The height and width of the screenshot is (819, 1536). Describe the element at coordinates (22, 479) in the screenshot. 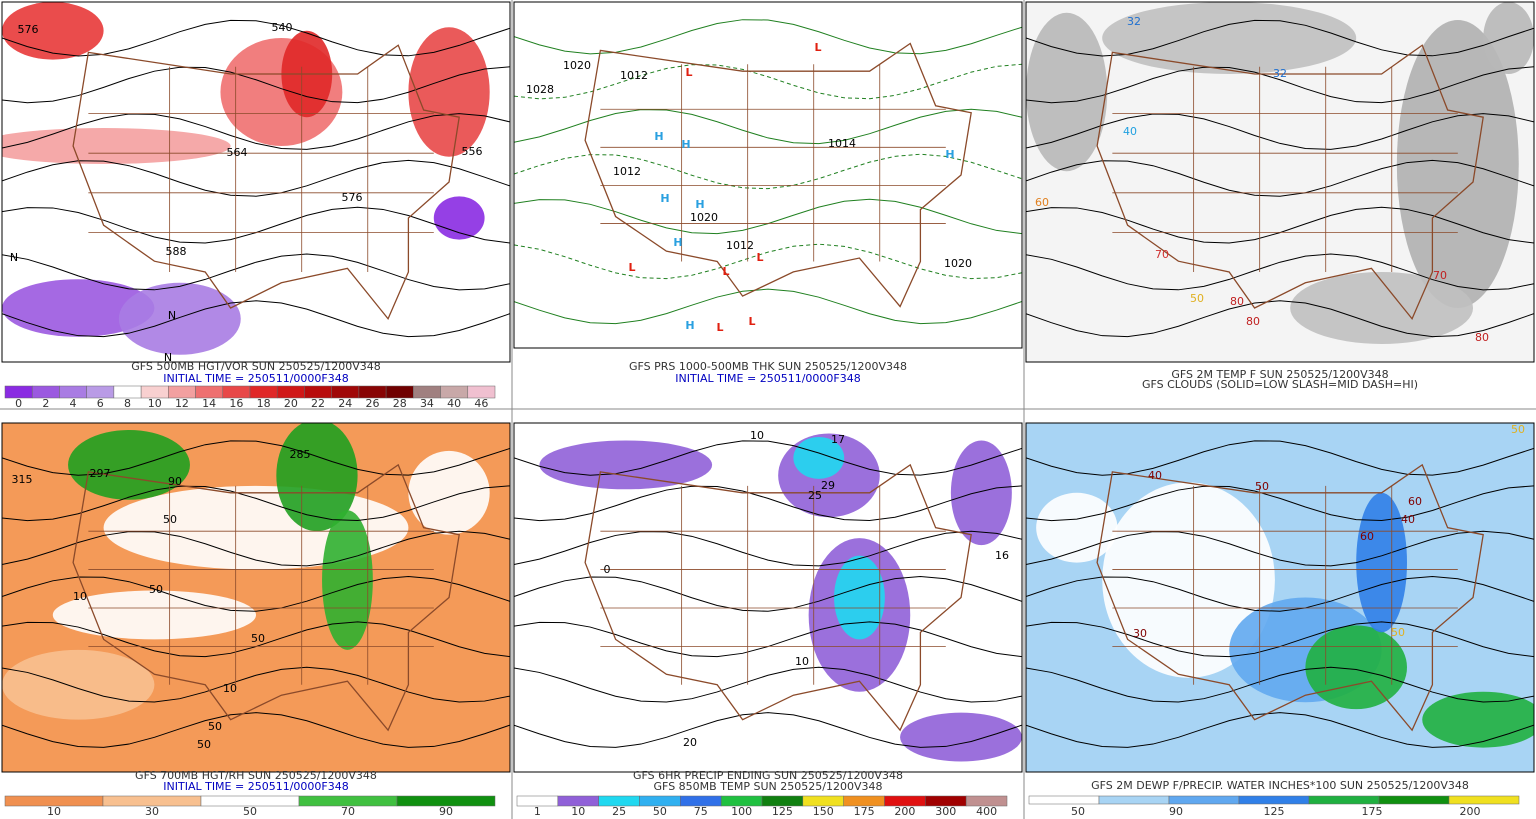

I see `map-label: 315` at that location.